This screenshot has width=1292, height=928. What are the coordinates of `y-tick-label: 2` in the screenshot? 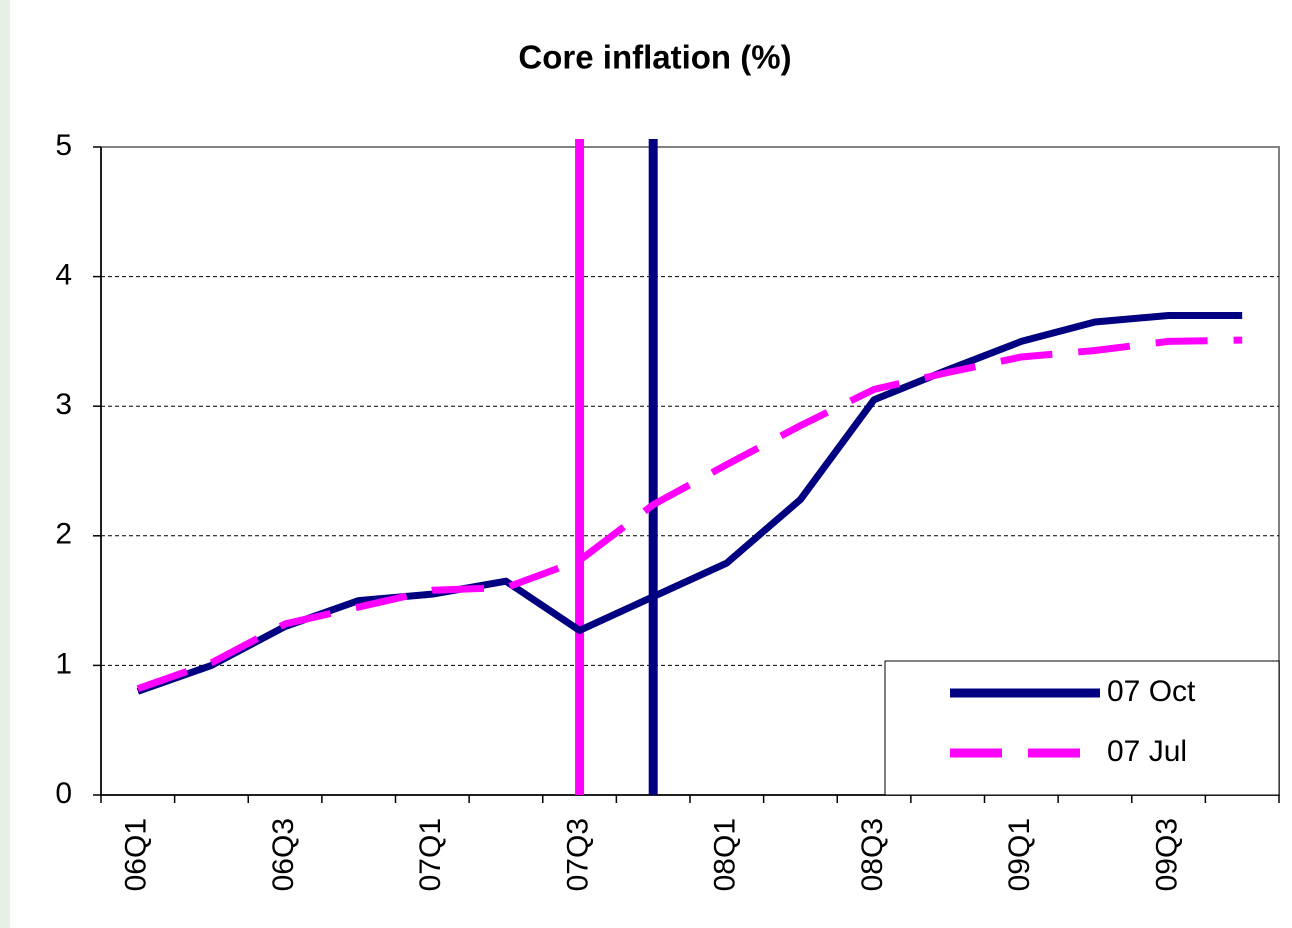 It's located at (63, 534).